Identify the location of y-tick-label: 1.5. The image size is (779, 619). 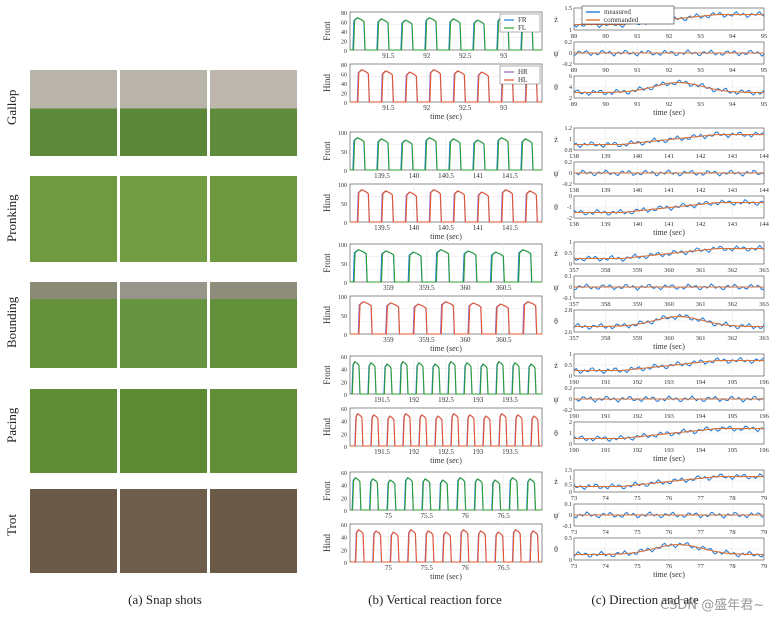
(569, 9).